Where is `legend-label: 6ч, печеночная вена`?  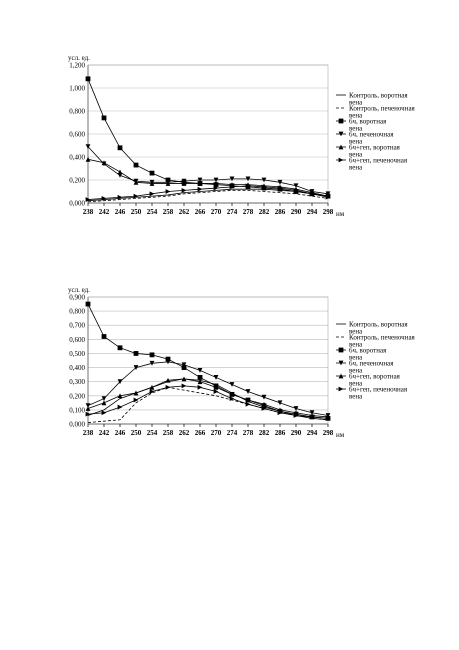
legend-label: 6ч, печеночная вена is located at coordinates (372, 367).